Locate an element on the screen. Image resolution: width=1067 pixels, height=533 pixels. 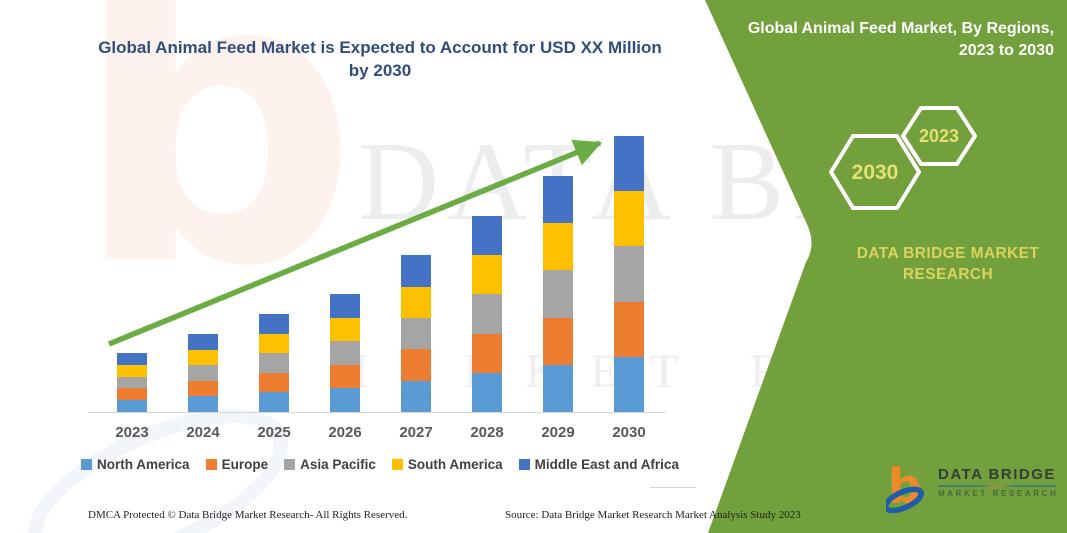
bar-segment-2025-south-america is located at coordinates (274, 343).